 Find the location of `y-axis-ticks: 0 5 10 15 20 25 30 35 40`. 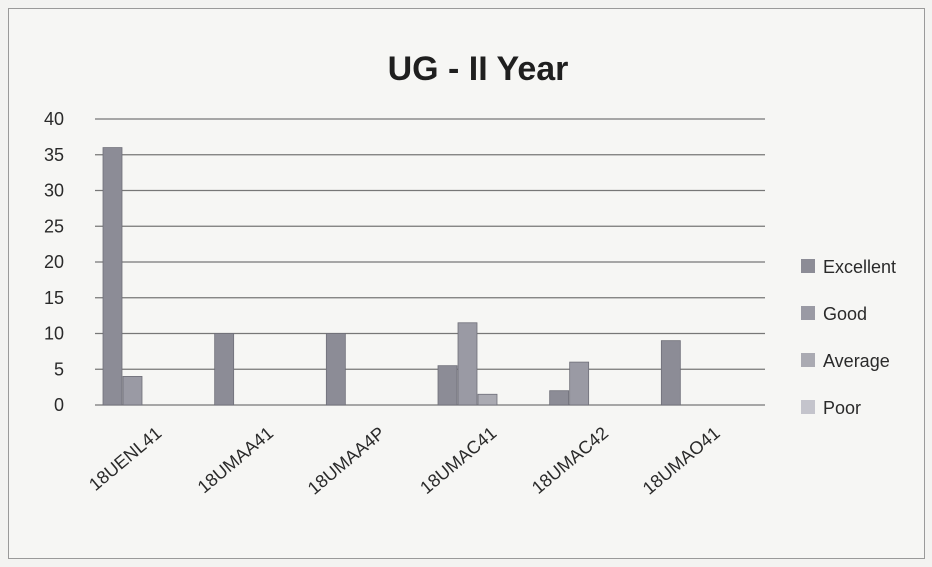

y-axis-ticks: 0 5 10 15 20 25 30 35 40 is located at coordinates (54, 262).